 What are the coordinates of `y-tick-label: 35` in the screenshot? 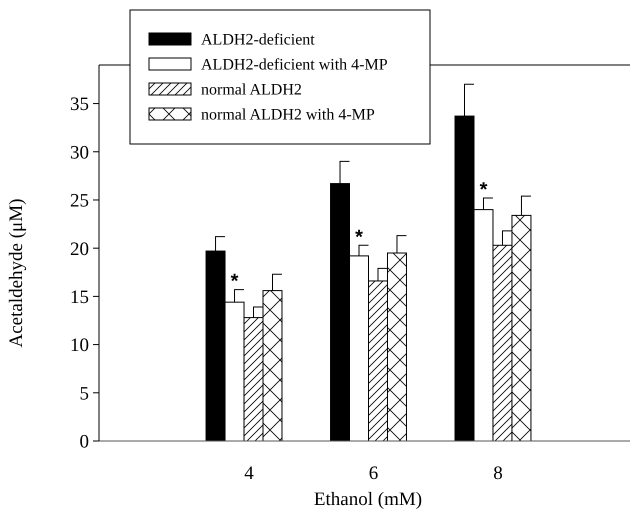 It's located at (79, 105).